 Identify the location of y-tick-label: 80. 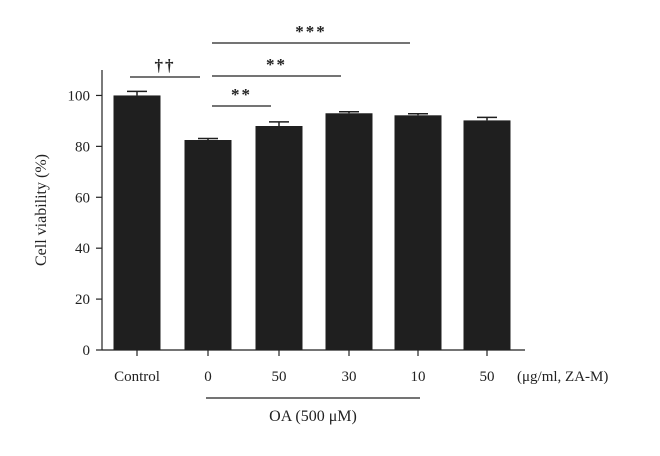
(82, 147).